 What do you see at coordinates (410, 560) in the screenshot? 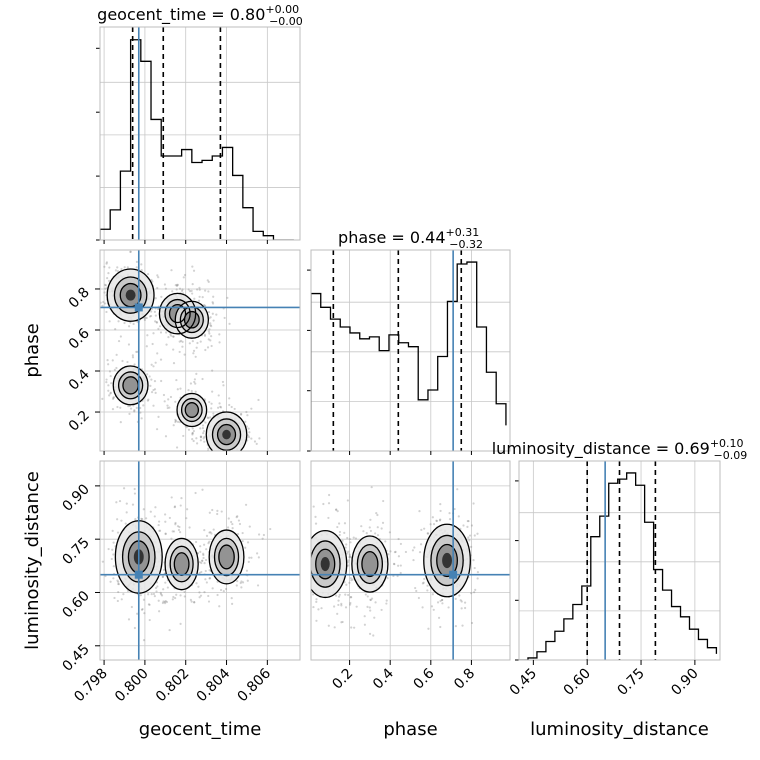
I see `panel-border` at bounding box center [410, 560].